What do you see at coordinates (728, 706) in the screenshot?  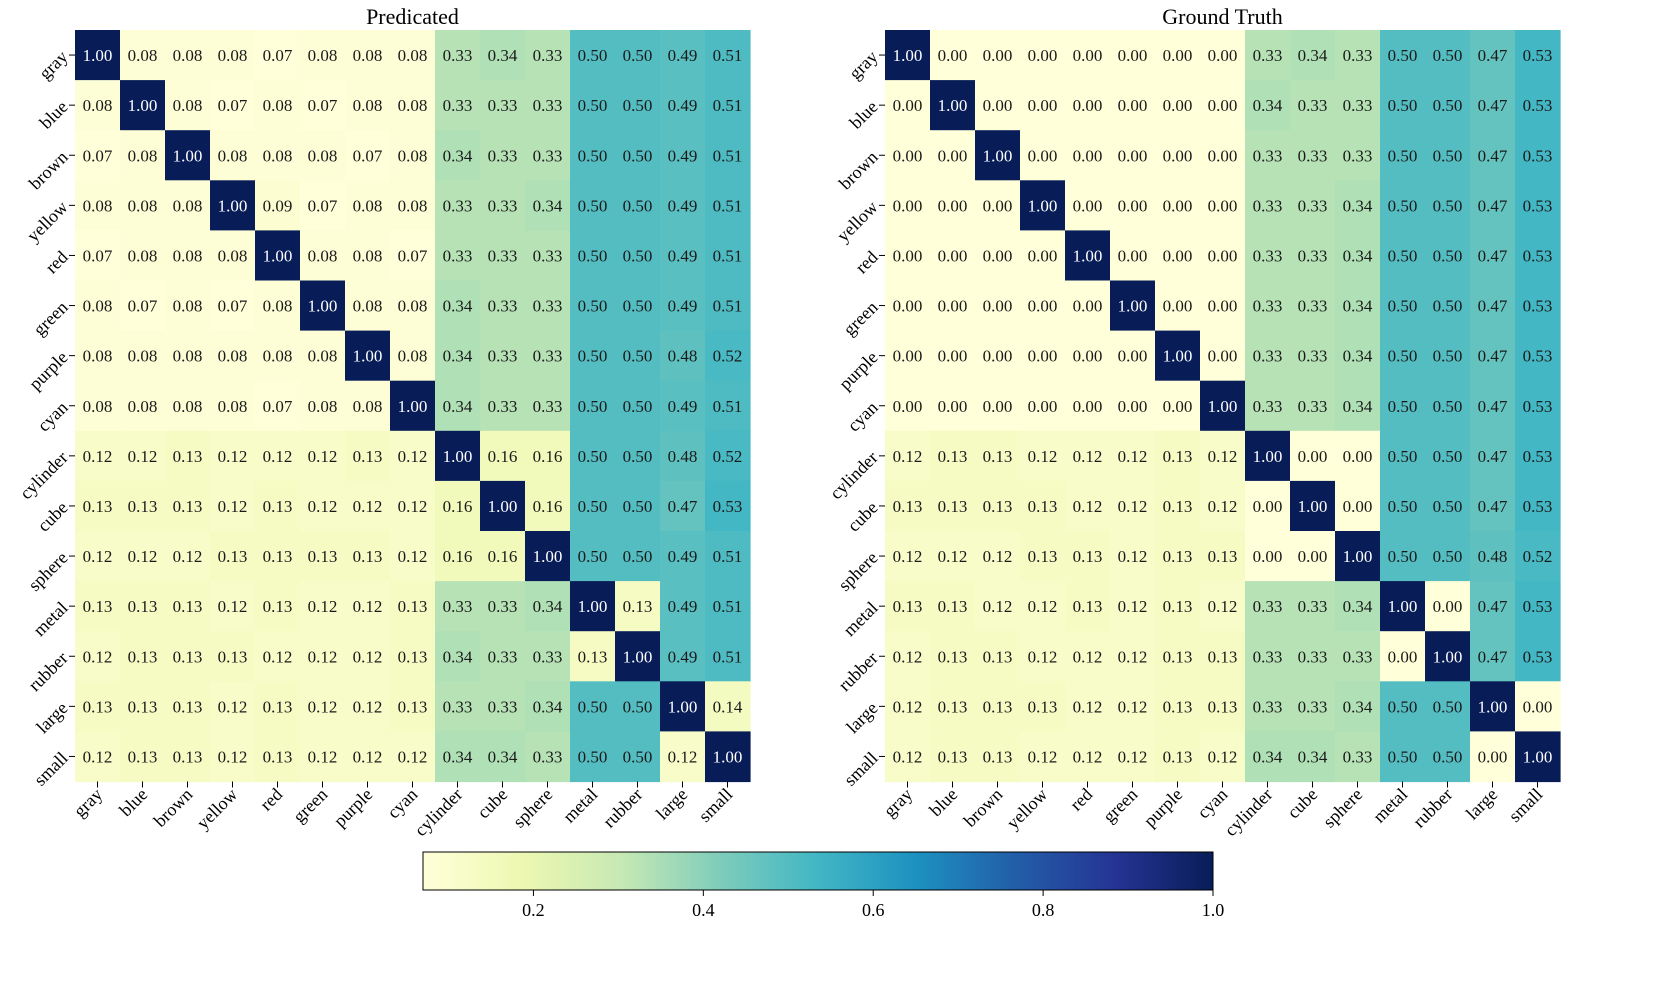 I see `cell-value-label: 0.14` at bounding box center [728, 706].